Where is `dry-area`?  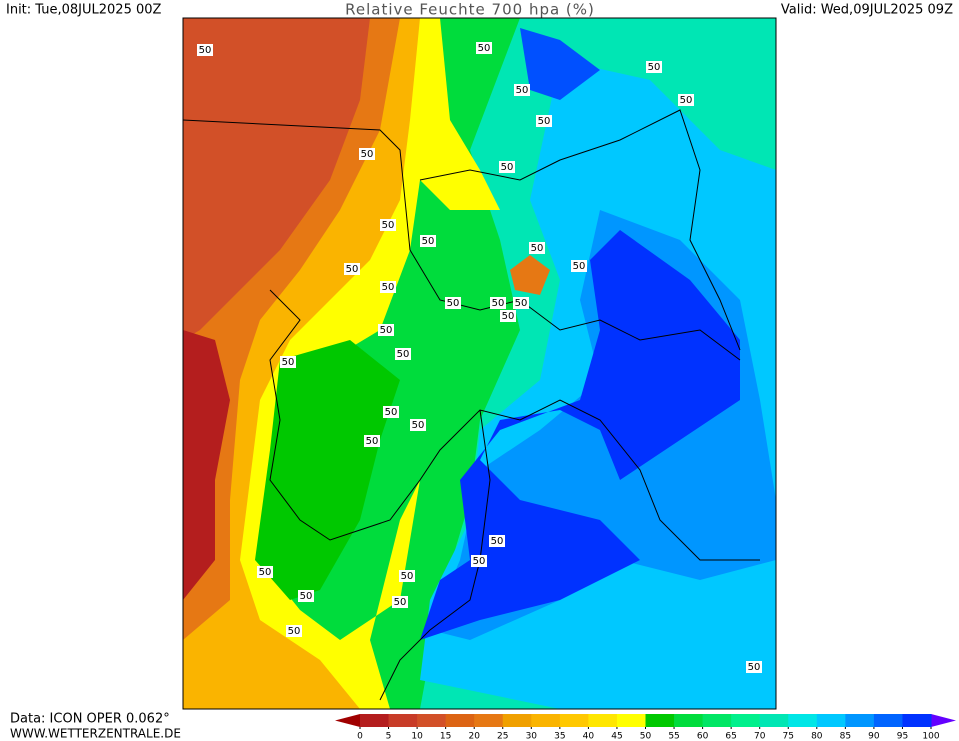 dry-area is located at coordinates (530, 275).